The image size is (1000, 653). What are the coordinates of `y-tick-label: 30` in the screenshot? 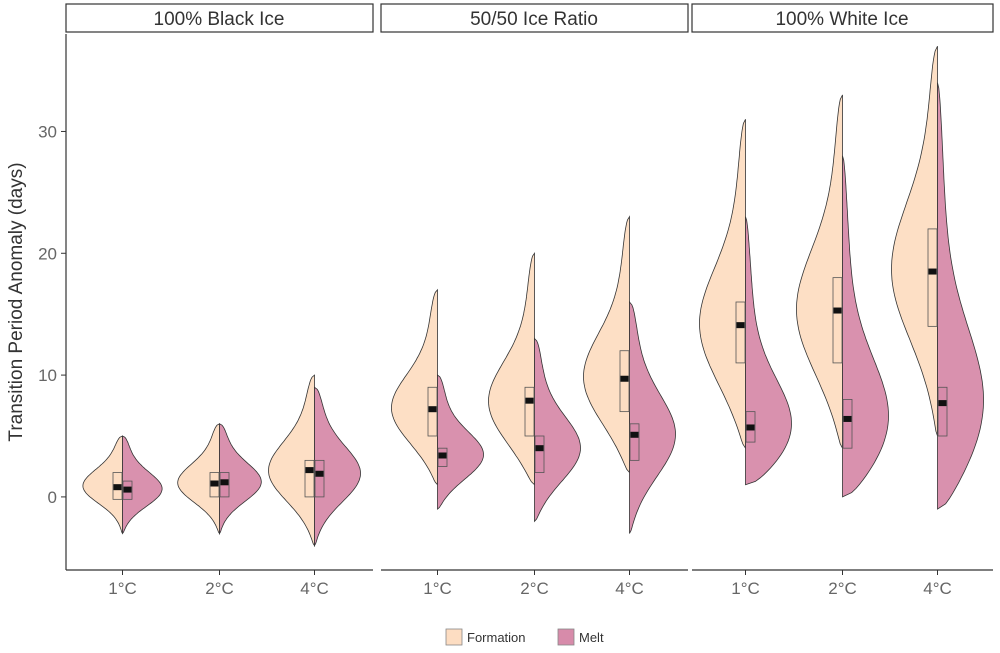 It's located at (47, 131).